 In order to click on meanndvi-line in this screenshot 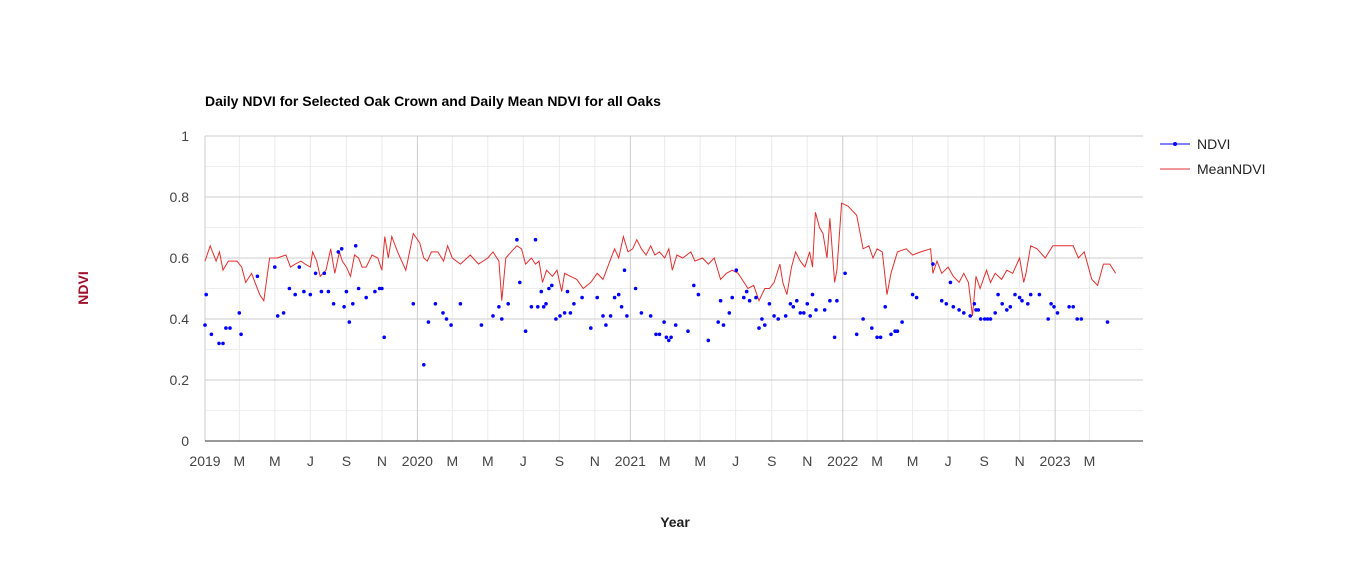, I will do `click(660, 259)`.